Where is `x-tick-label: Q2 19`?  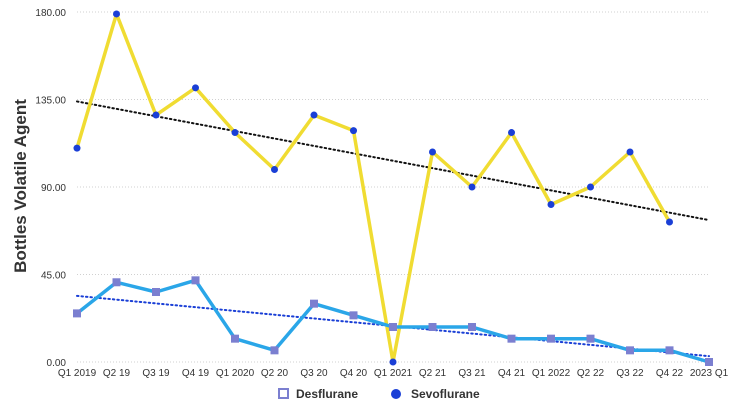
x-tick-label: Q2 19 is located at coordinates (117, 373).